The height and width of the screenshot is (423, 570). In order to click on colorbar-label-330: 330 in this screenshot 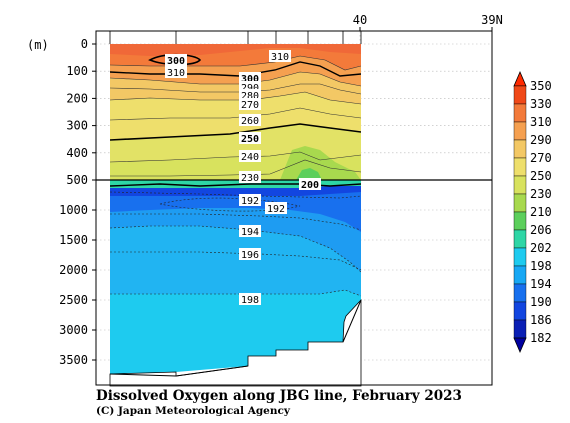, I will do `click(541, 104)`.